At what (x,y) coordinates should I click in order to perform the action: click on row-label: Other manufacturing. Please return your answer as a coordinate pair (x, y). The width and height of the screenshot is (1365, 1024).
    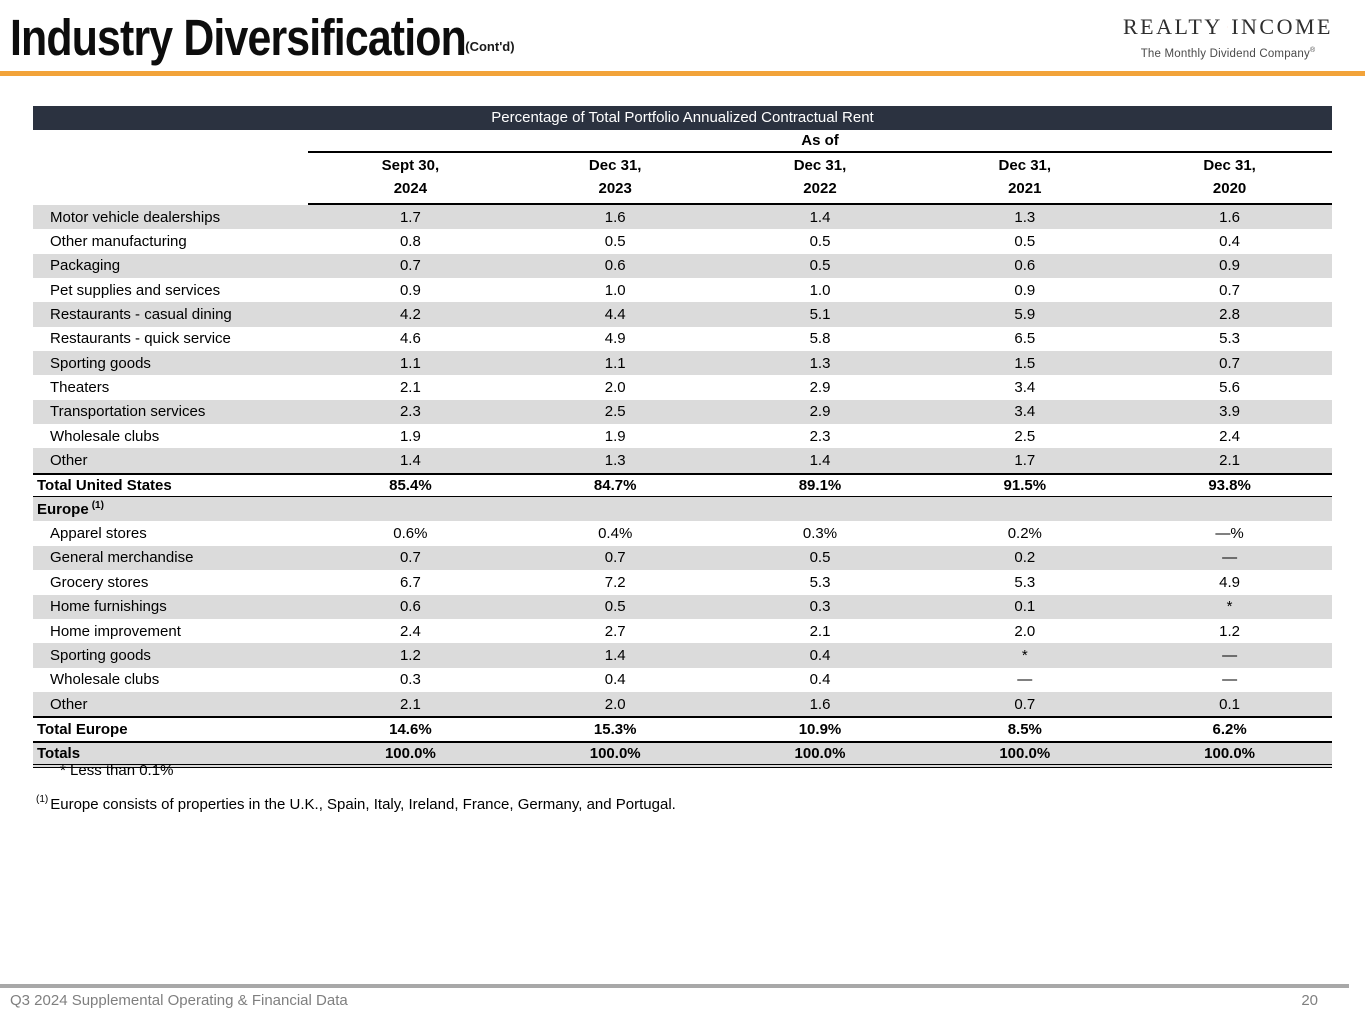
    Looking at the image, I should click on (118, 242).